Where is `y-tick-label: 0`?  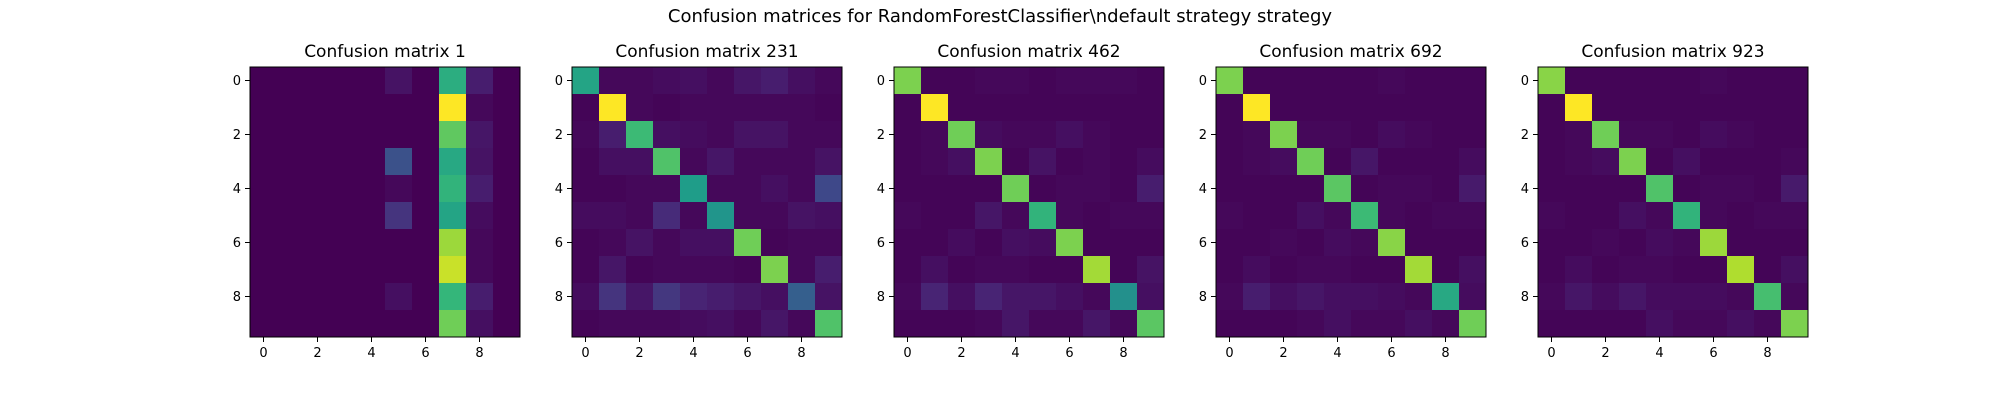 y-tick-label: 0 is located at coordinates (881, 81).